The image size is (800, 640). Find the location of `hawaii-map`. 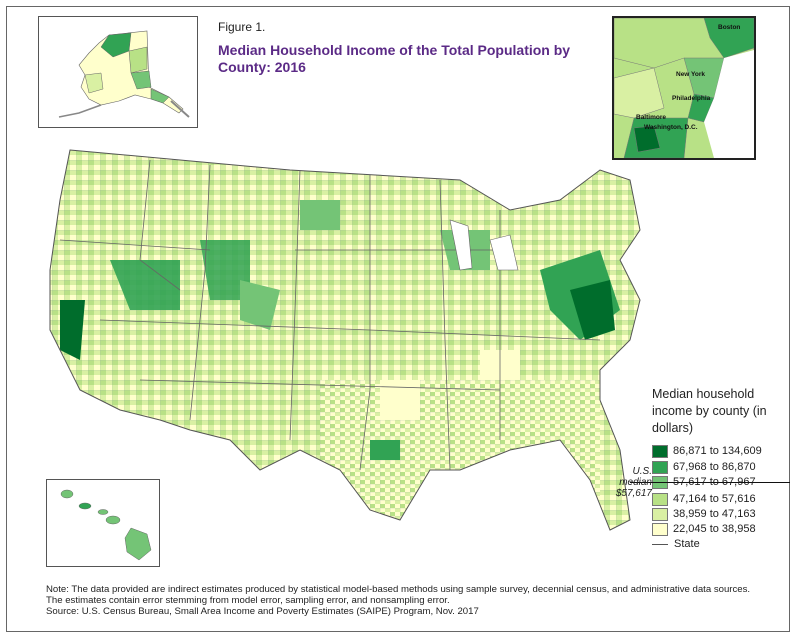

hawaii-map is located at coordinates (106, 525).